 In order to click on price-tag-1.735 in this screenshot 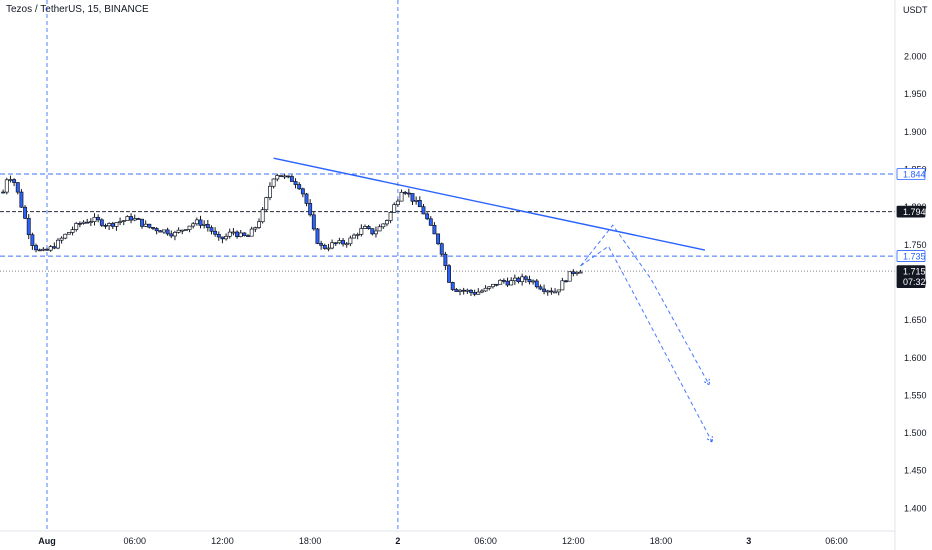, I will do `click(911, 256)`.